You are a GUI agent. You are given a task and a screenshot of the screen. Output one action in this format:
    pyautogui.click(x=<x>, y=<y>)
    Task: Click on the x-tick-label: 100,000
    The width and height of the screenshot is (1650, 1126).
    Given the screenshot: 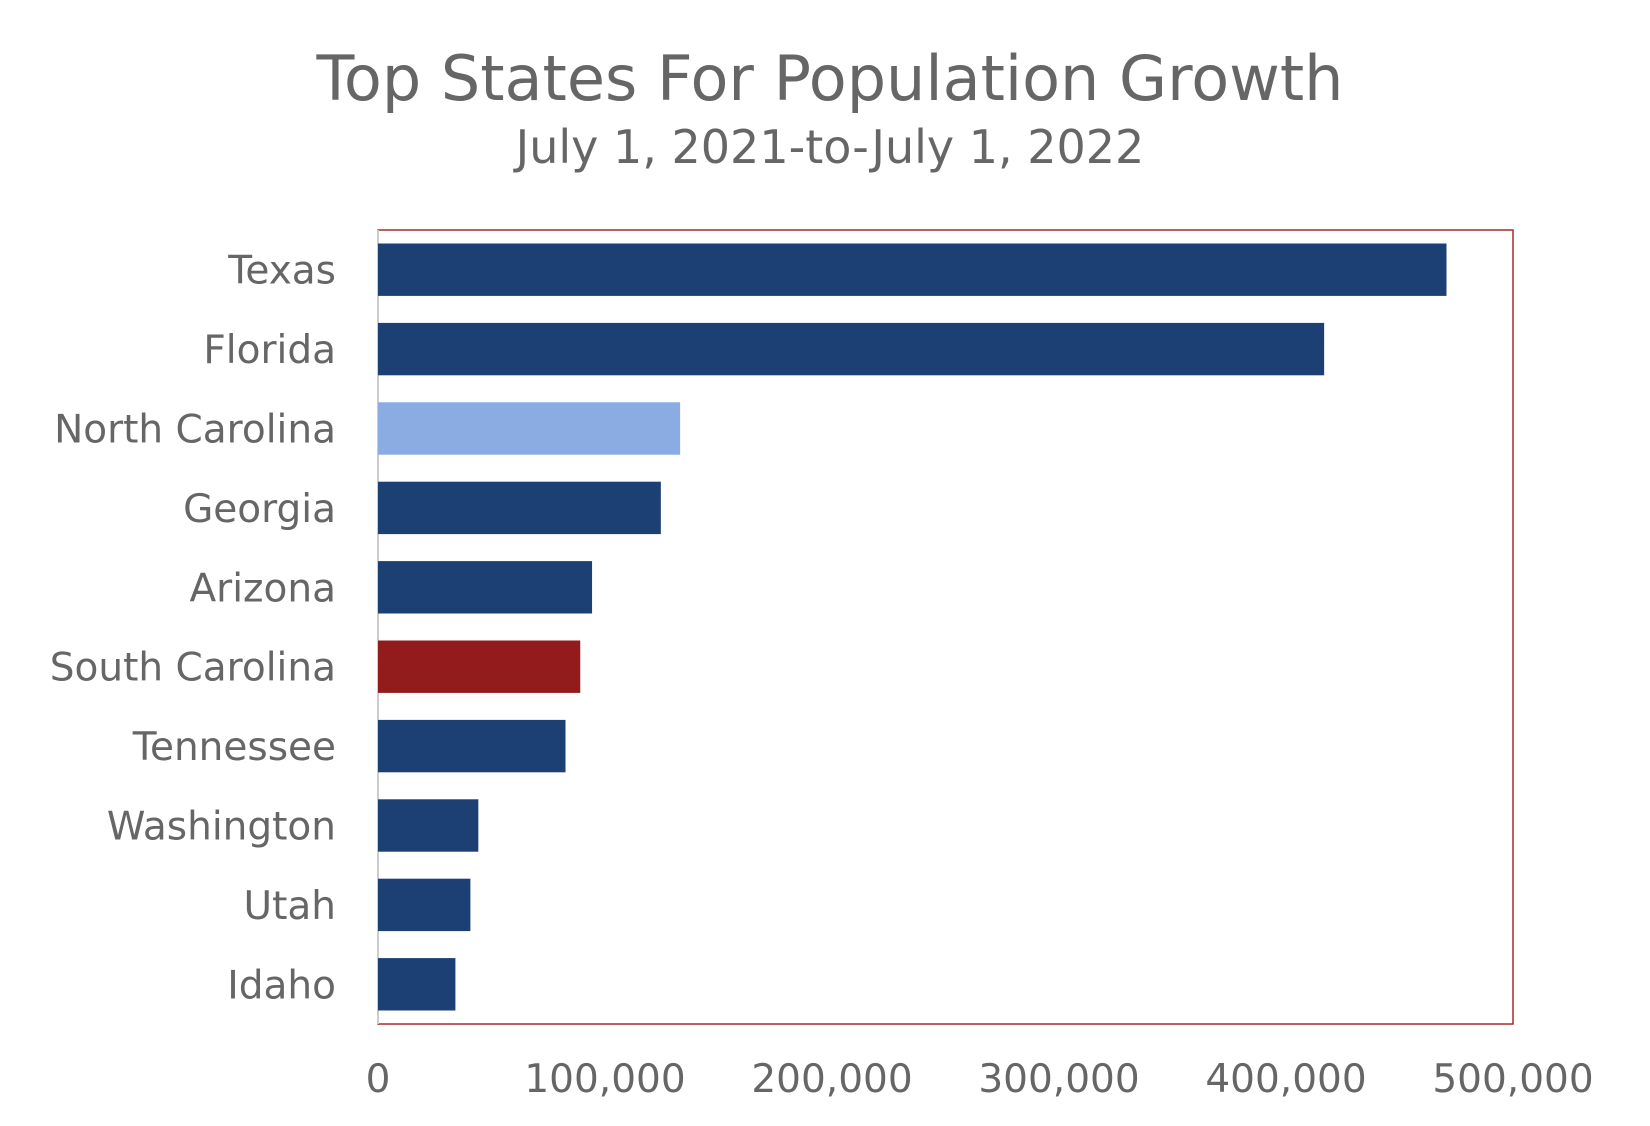 What is the action you would take?
    pyautogui.click(x=604, y=1079)
    